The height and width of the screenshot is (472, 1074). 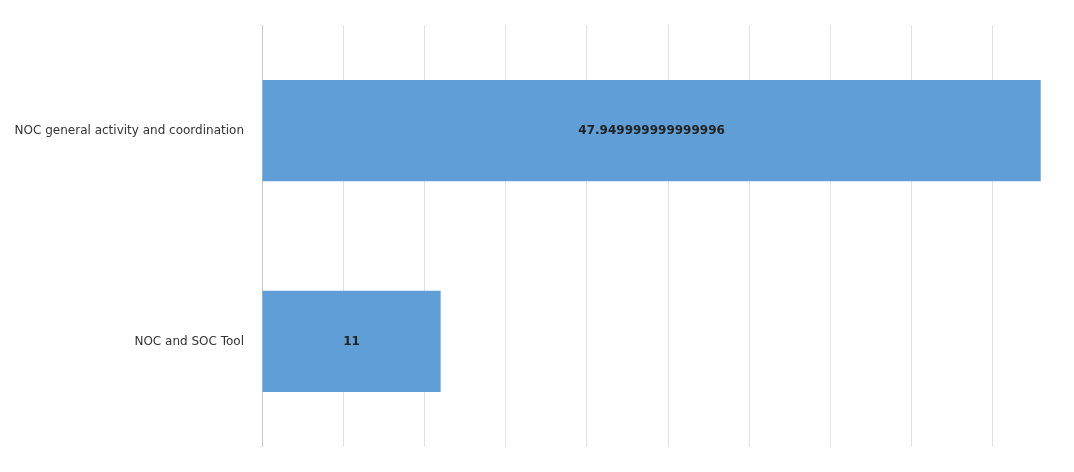 I want to click on data-label: 11, so click(x=351, y=340).